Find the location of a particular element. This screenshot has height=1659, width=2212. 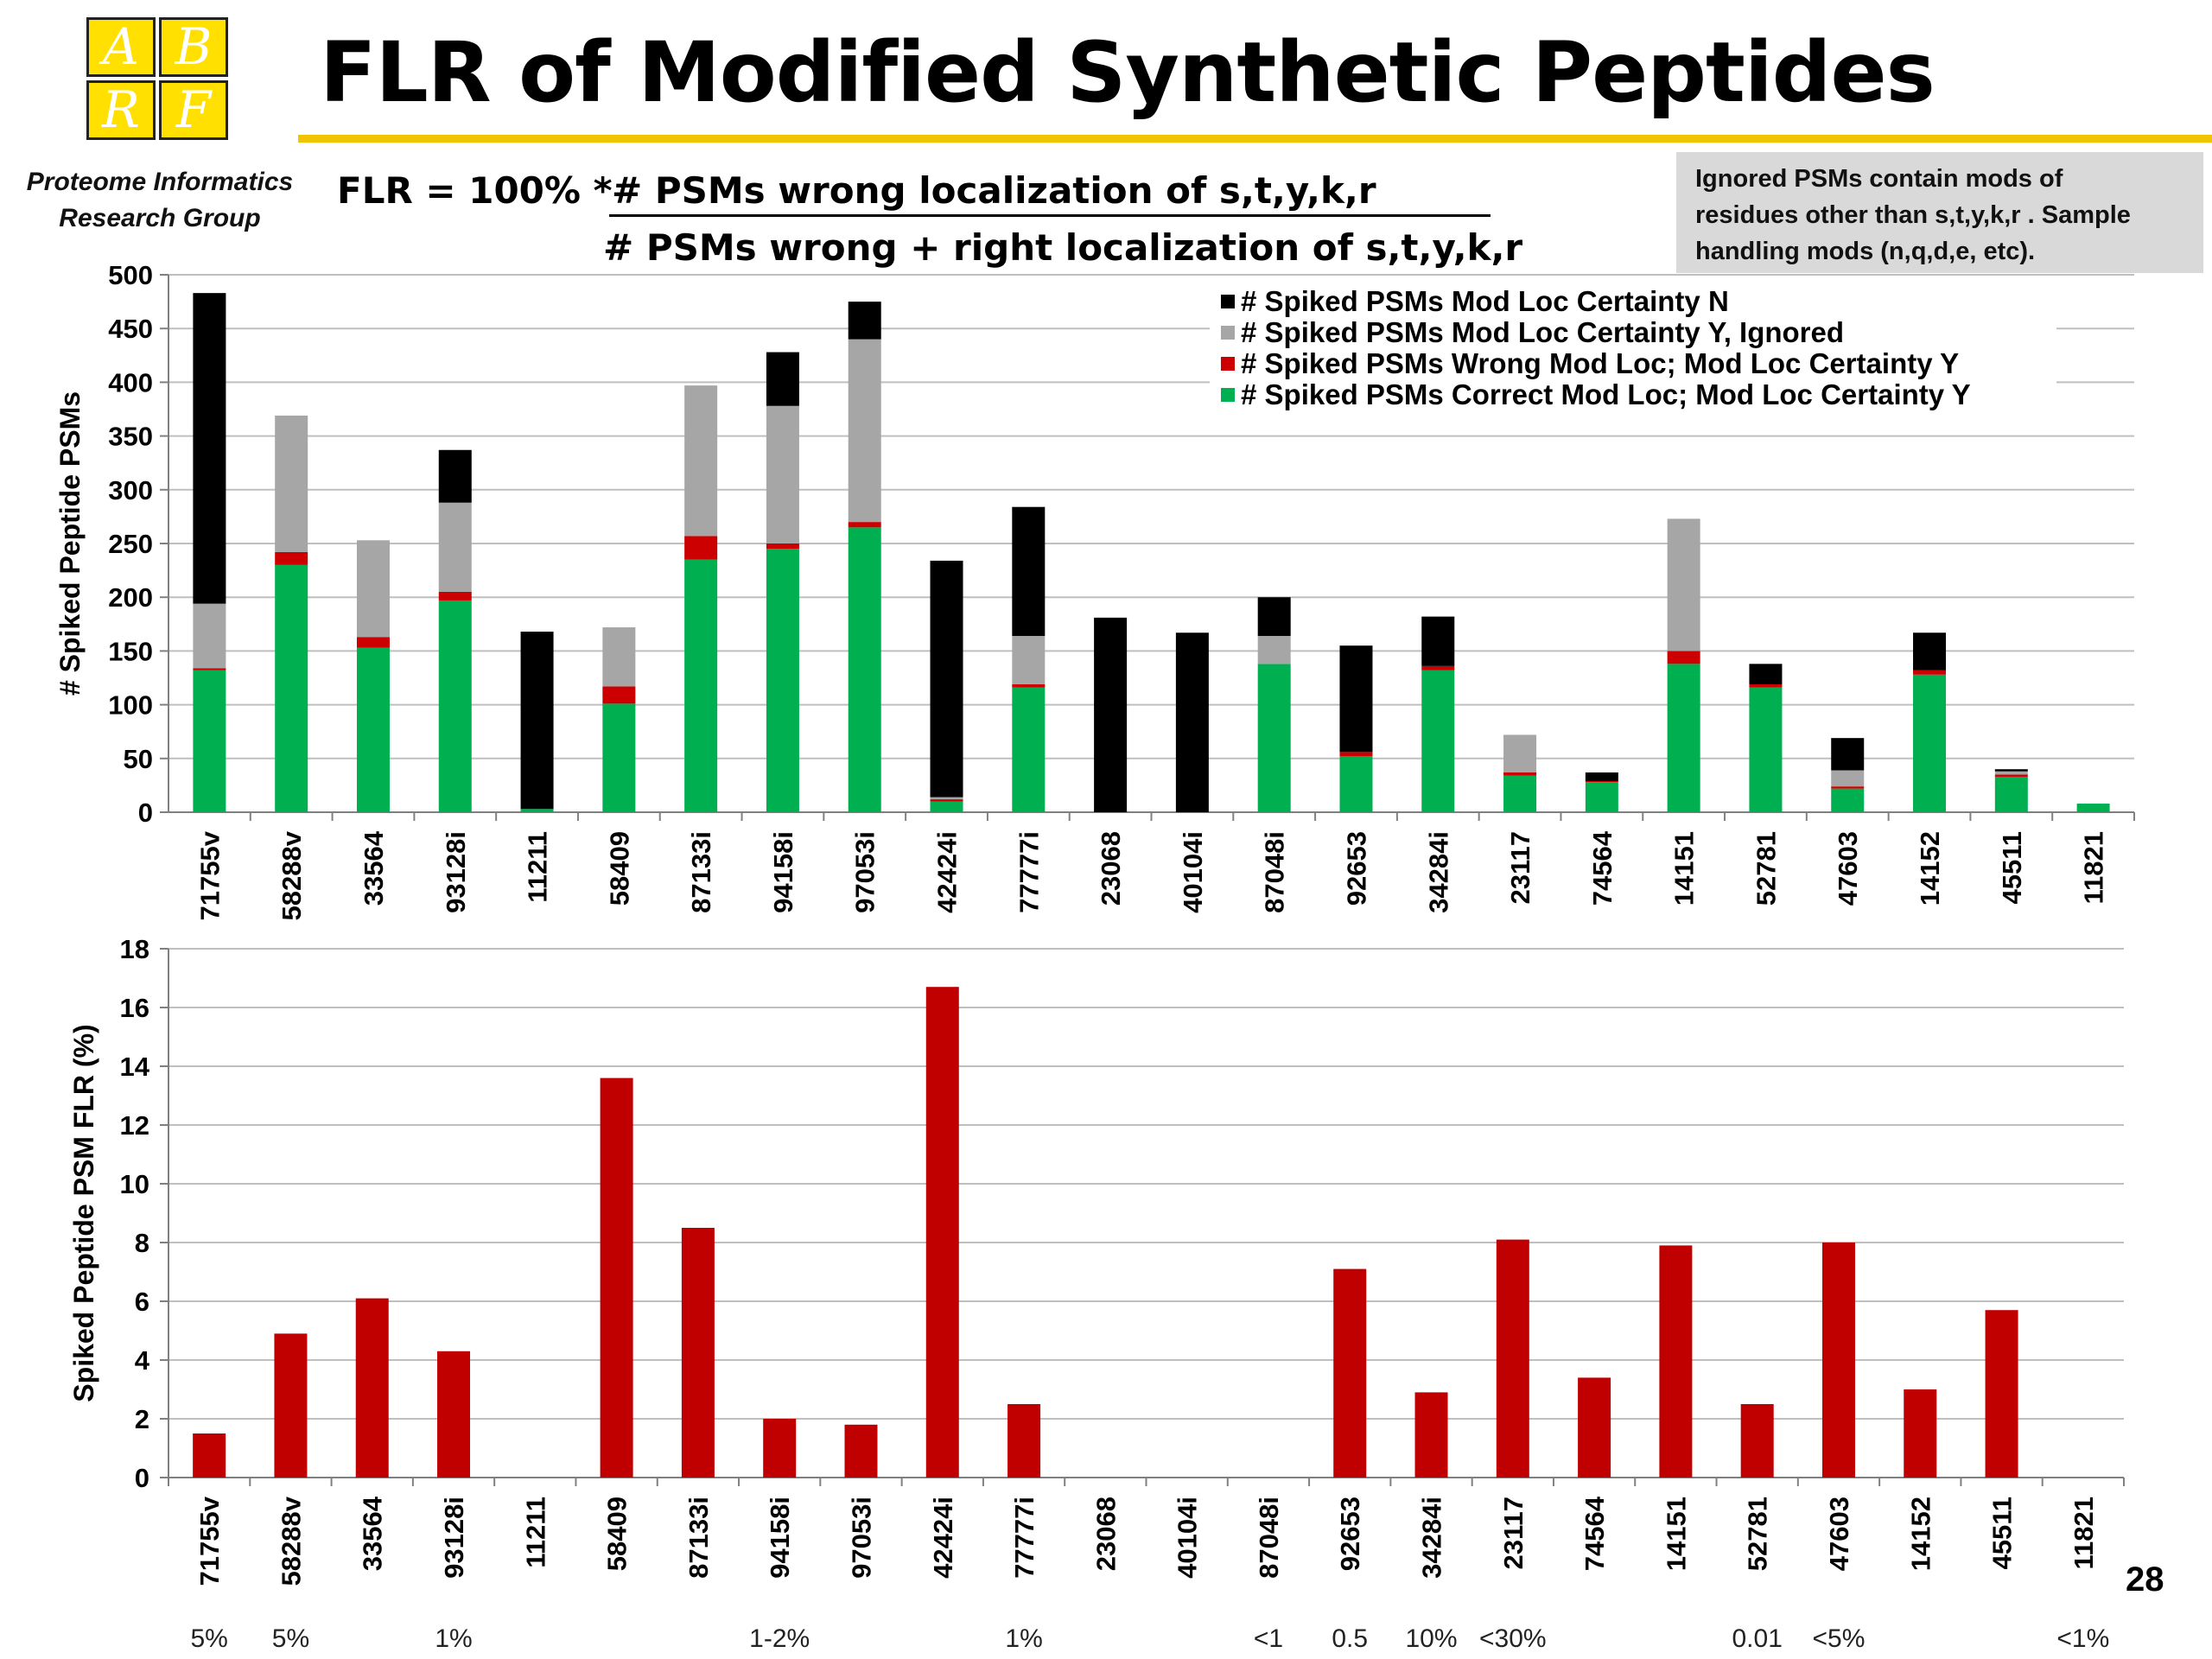

page-title: FLR of Modified Synthetic Peptides is located at coordinates (1128, 72).